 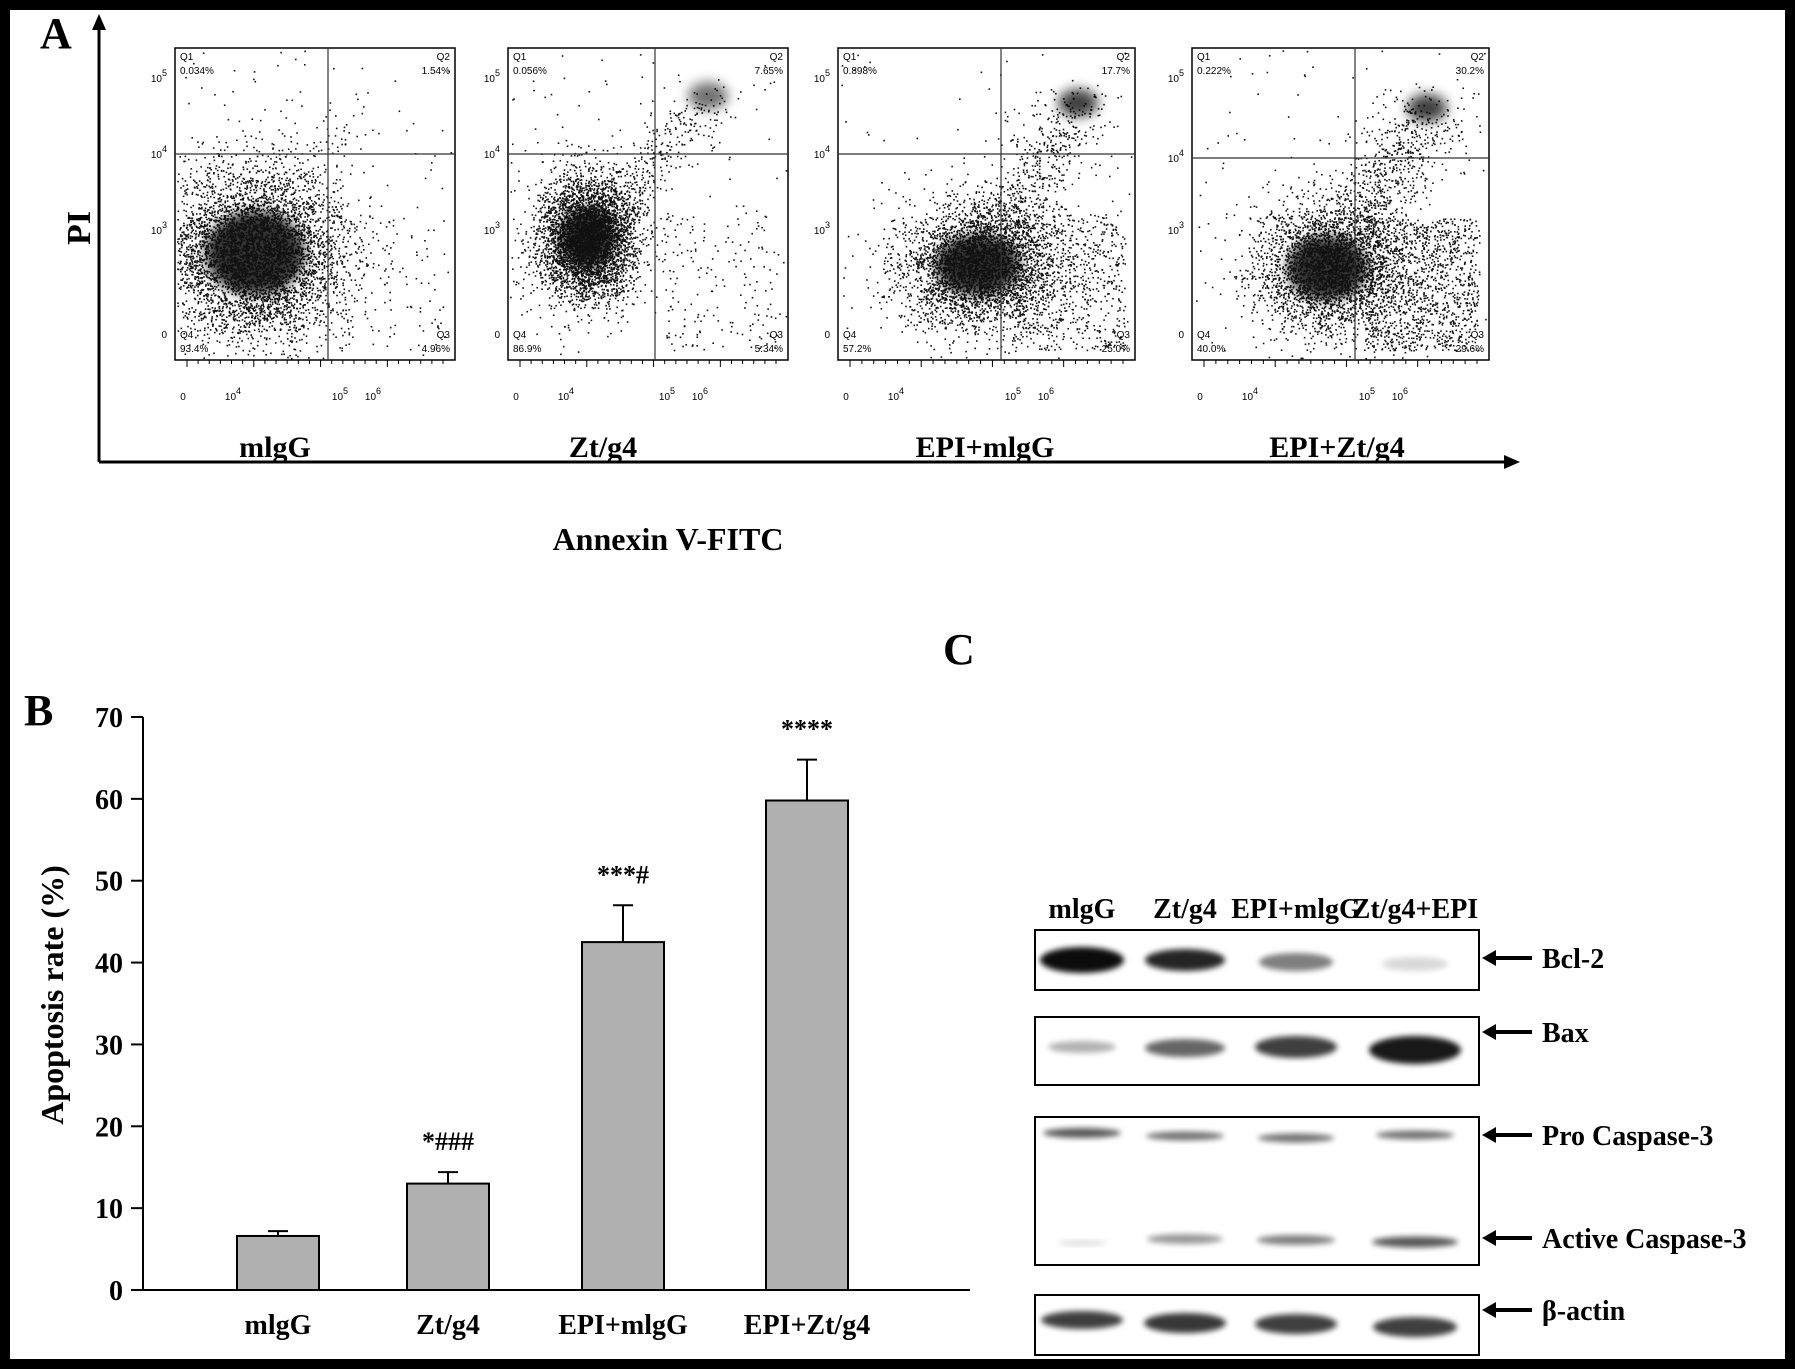 What do you see at coordinates (109, 800) in the screenshot?
I see `bar-chart-y-tick-label: 60` at bounding box center [109, 800].